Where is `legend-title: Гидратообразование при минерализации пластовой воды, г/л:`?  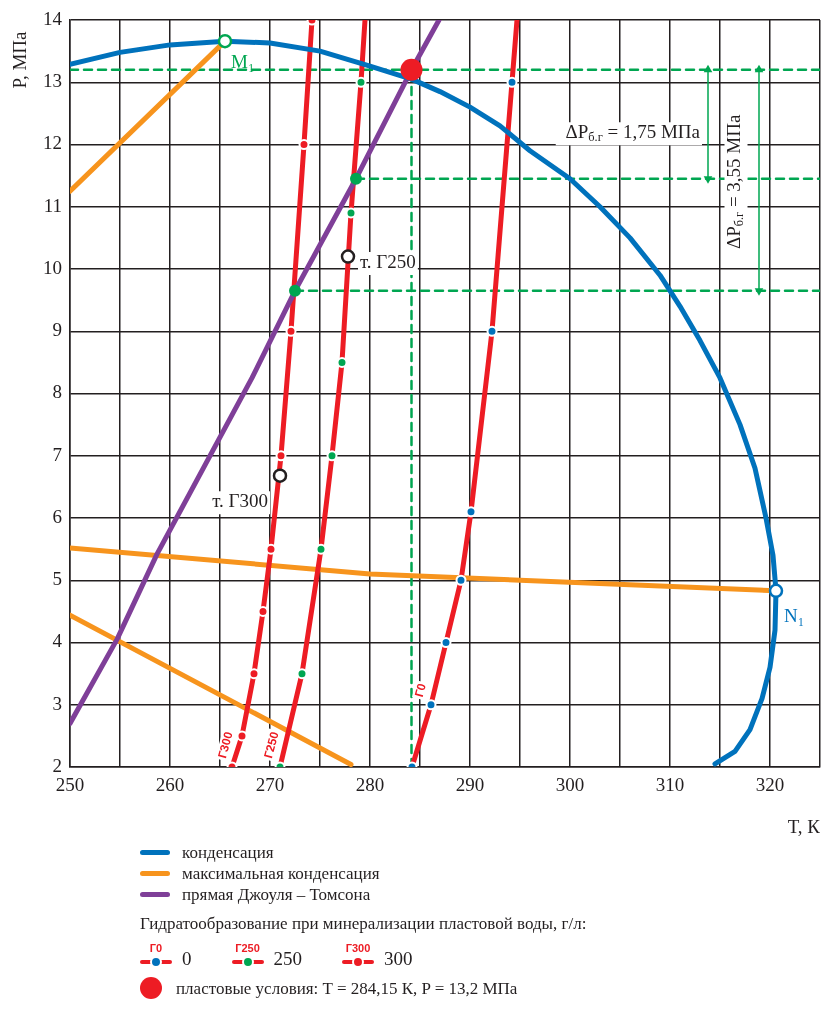 legend-title: Гидратообразование при минерализации пластовой воды, г/л: is located at coordinates (364, 923).